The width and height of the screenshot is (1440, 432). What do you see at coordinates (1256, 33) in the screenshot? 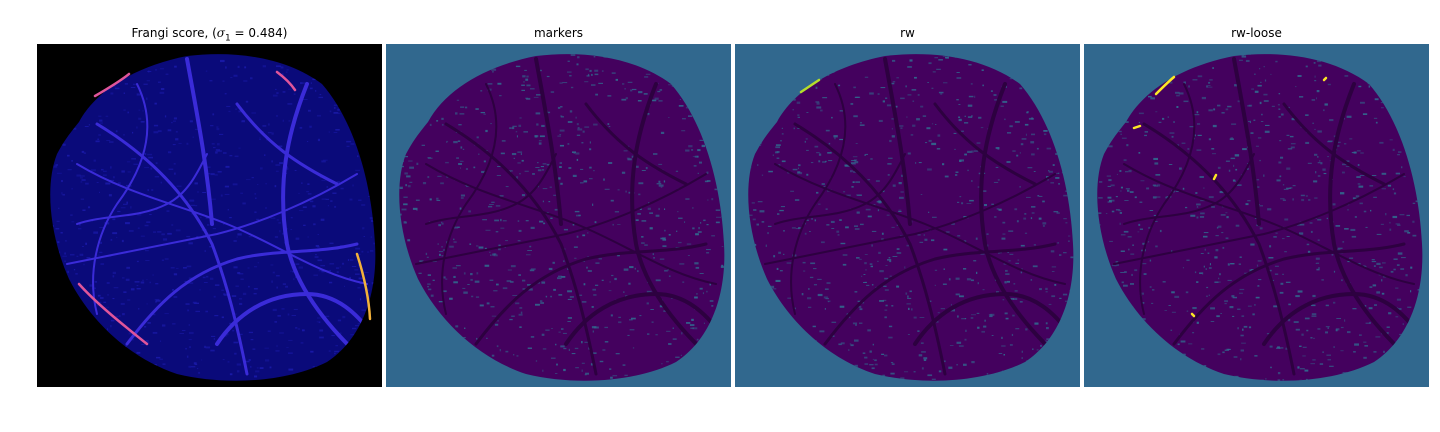
I see `rw-loose-panel-title: rw-loose` at bounding box center [1256, 33].